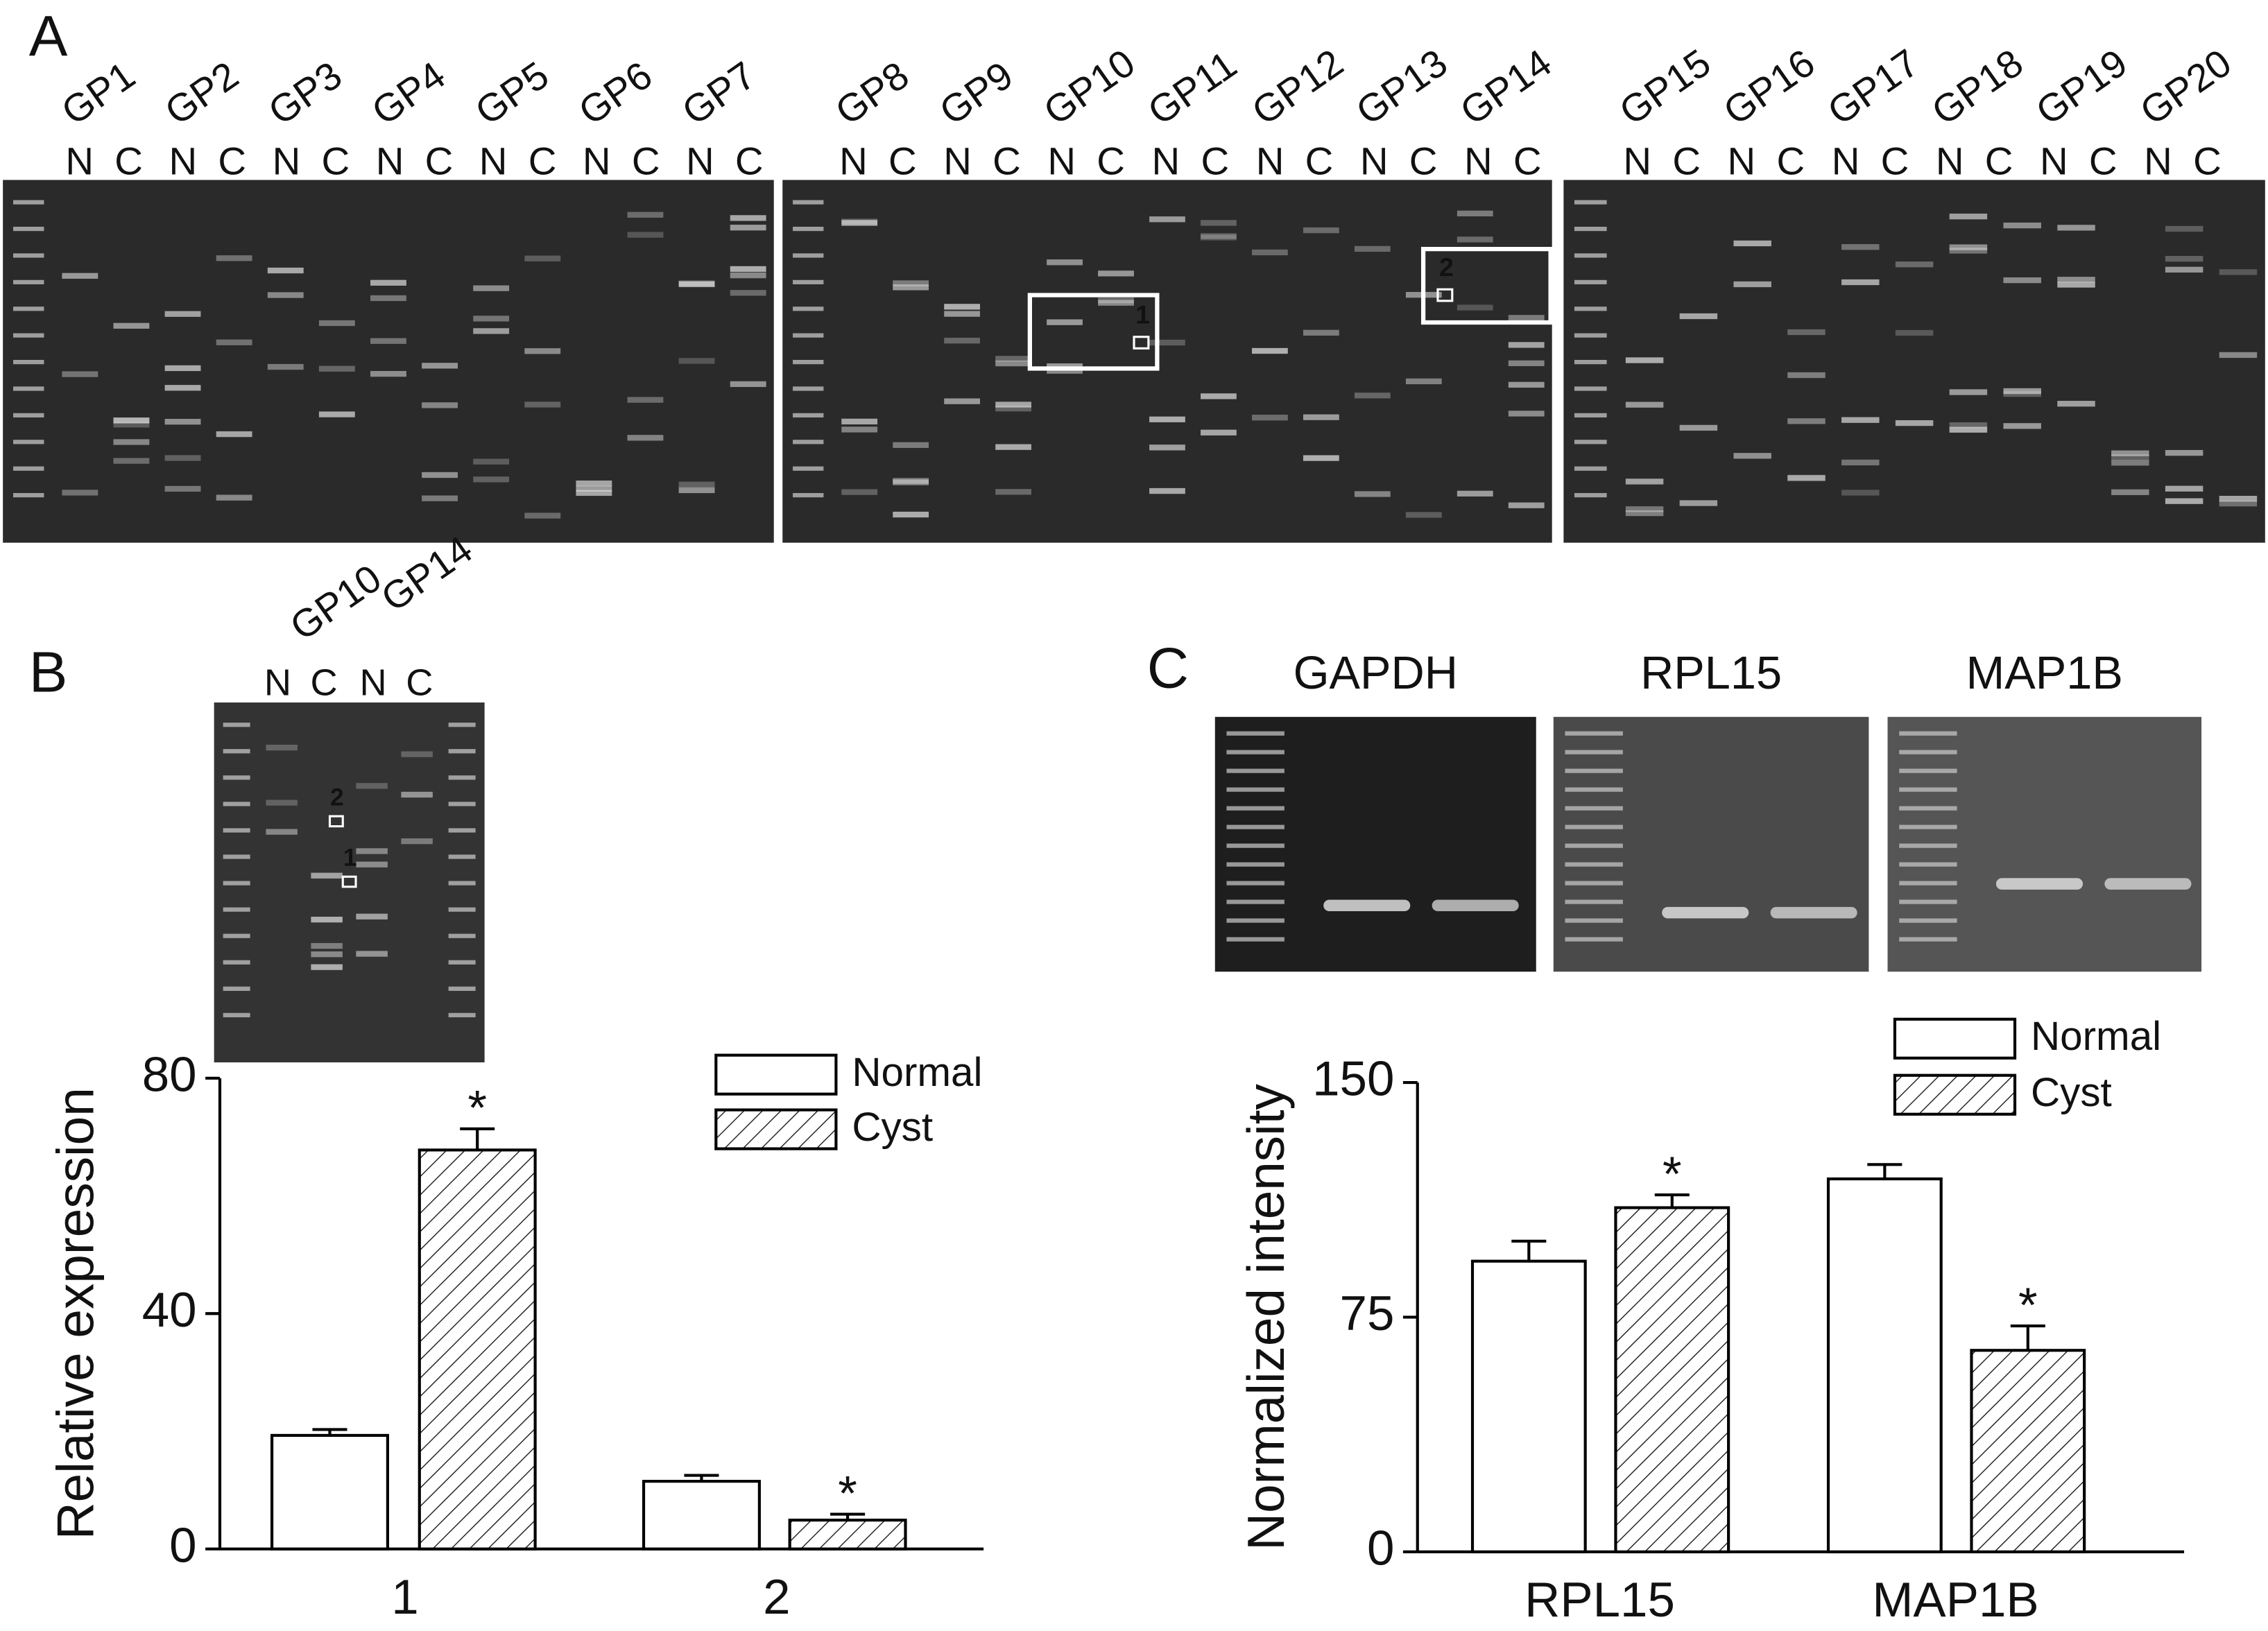 The height and width of the screenshot is (1631, 2268). What do you see at coordinates (2071, 1092) in the screenshot?
I see `legend-label: Cyst` at bounding box center [2071, 1092].